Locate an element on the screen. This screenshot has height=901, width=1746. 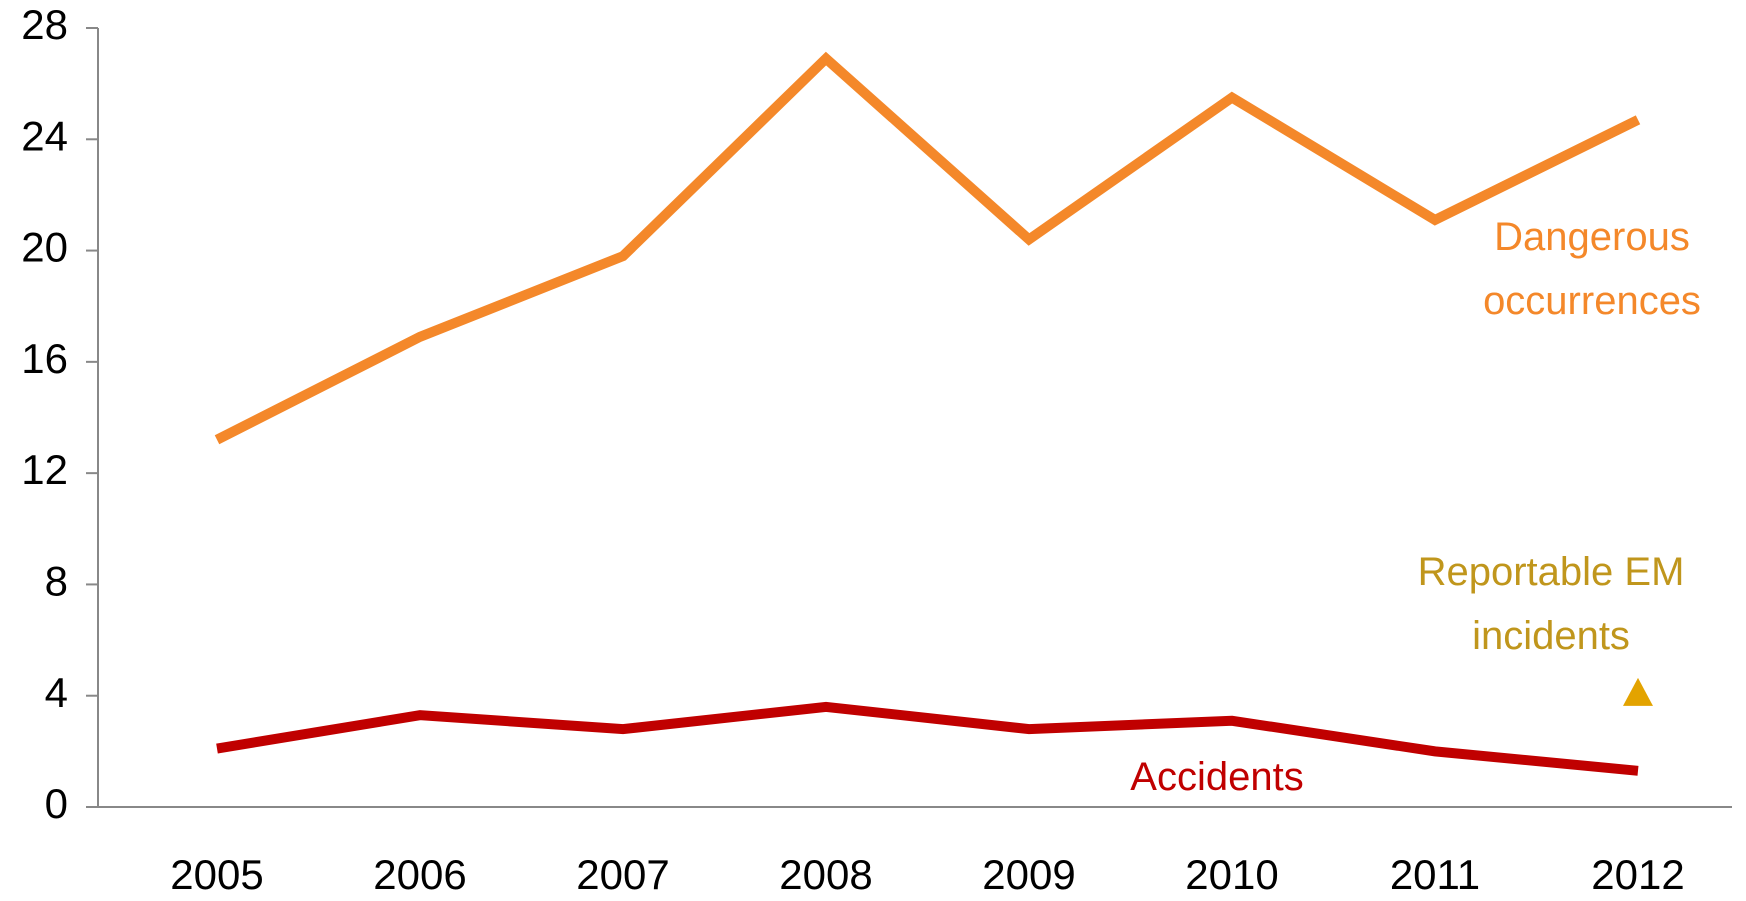
series-label: Reportable EM incidents is located at coordinates (1551, 604).